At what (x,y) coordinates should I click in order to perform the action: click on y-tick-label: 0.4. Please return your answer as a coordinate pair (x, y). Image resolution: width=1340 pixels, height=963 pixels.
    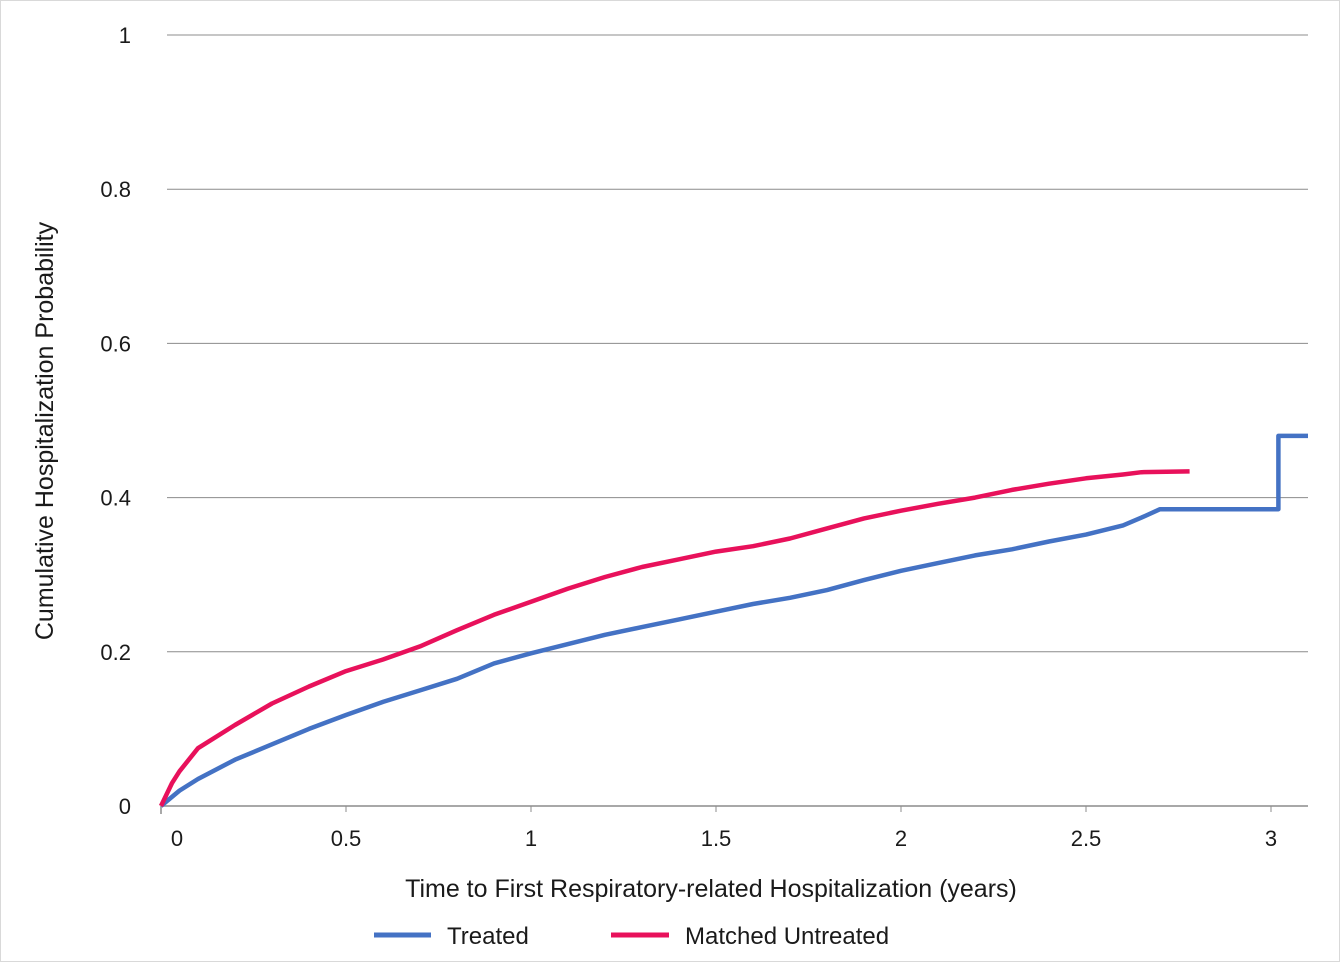
    Looking at the image, I should click on (115, 498).